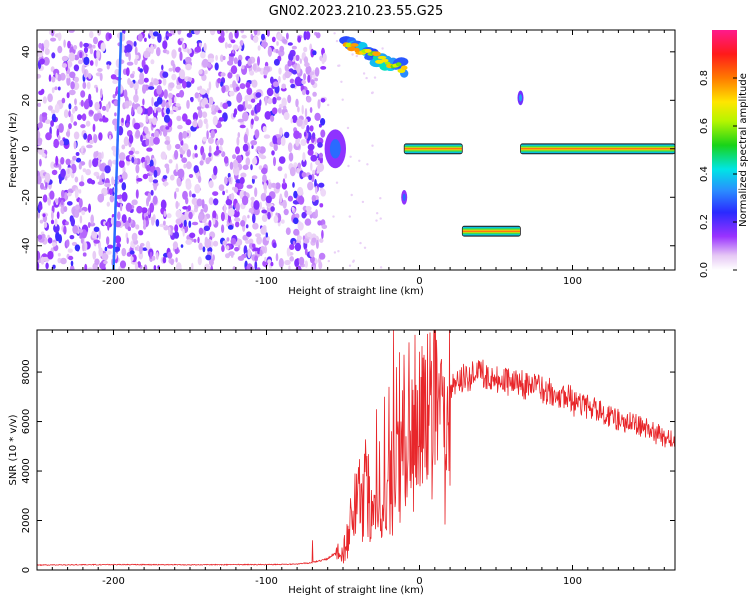 The image size is (750, 600). What do you see at coordinates (113, 581) in the screenshot?
I see `x-tick-label: -200` at bounding box center [113, 581].